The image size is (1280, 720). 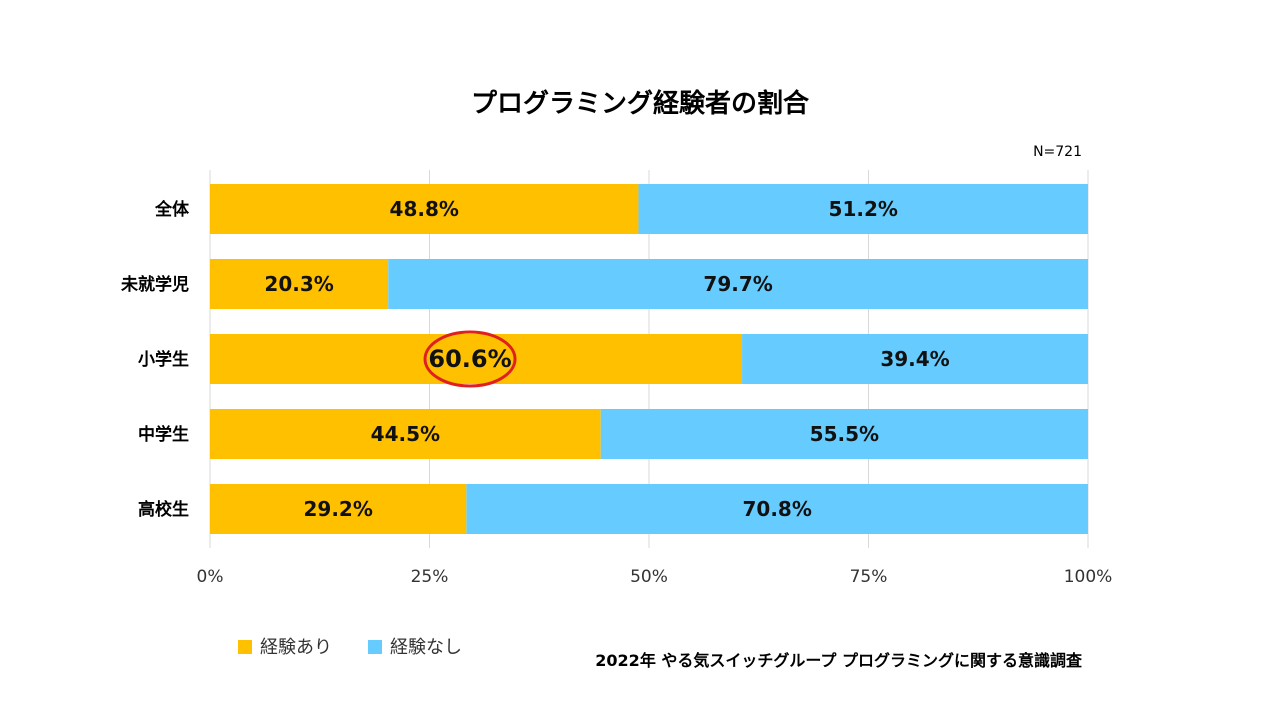 What do you see at coordinates (869, 577) in the screenshot?
I see `x-tick-label: 75%` at bounding box center [869, 577].